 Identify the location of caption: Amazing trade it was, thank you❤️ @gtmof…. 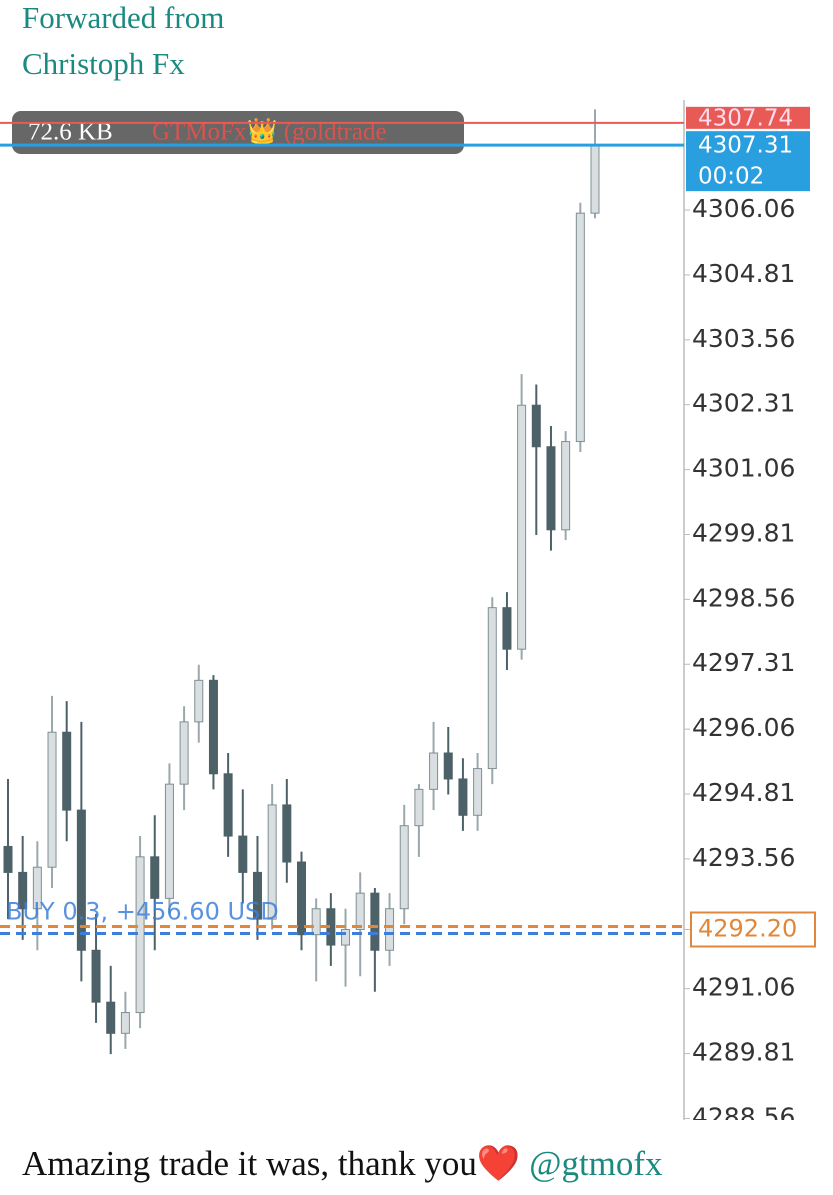
(342, 1163).